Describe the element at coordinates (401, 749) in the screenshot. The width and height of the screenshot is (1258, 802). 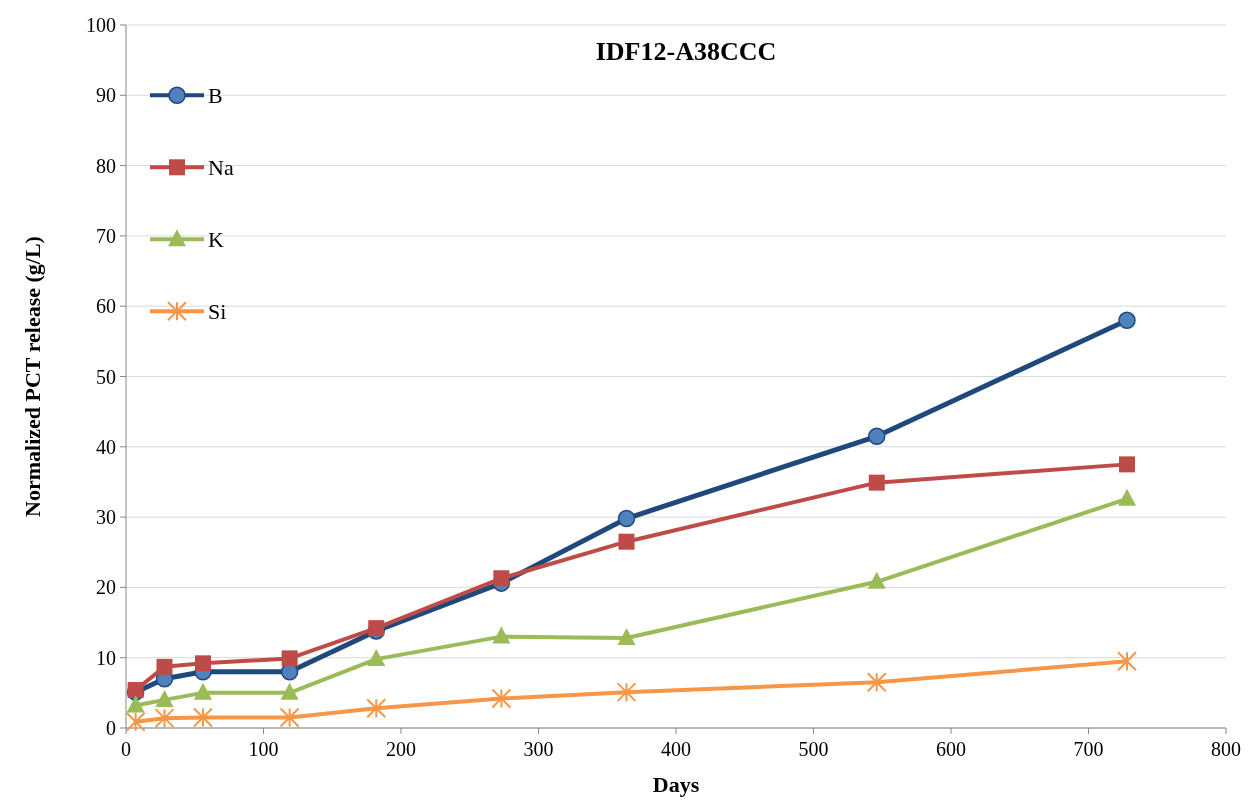
I see `x-tick-label: 200` at that location.